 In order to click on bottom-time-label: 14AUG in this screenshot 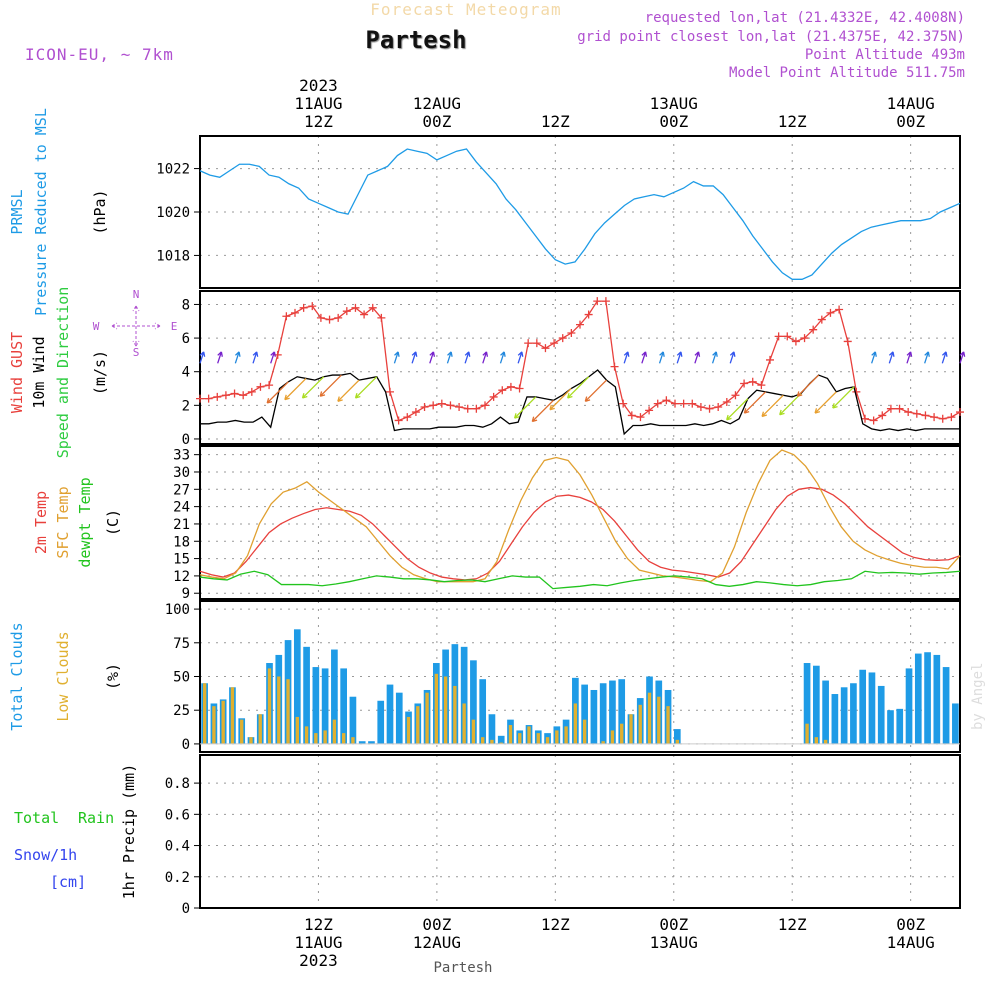, I will do `click(911, 942)`.